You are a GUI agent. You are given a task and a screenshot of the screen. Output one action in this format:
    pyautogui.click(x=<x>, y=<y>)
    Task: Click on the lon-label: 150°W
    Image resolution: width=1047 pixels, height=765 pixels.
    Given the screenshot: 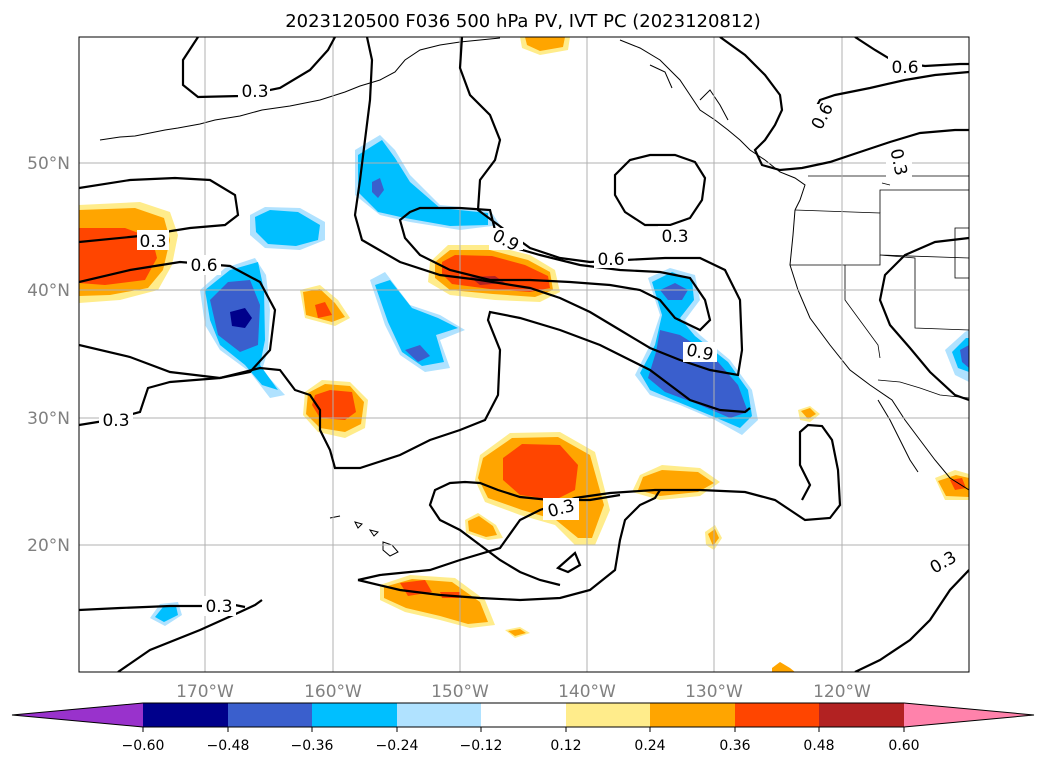 What is the action you would take?
    pyautogui.click(x=460, y=692)
    